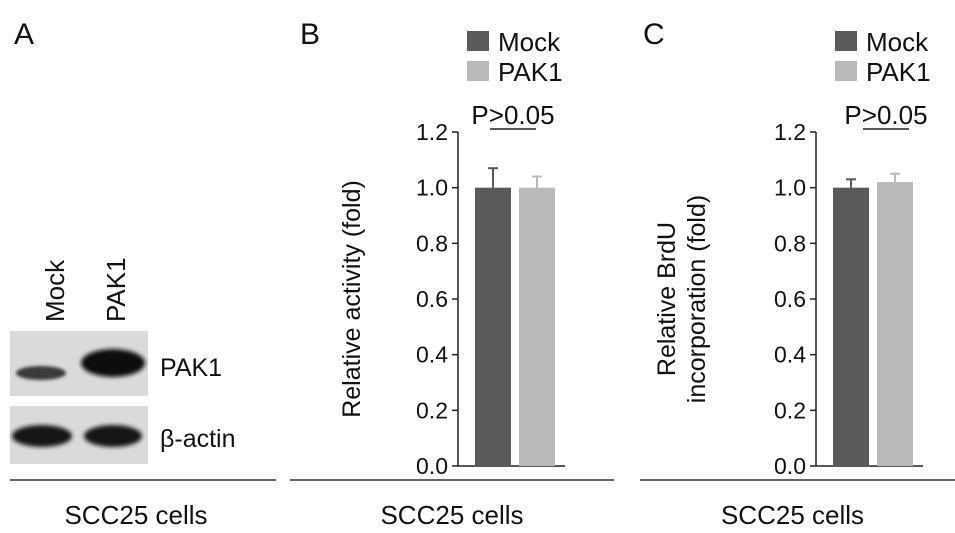 The image size is (955, 533). I want to click on band-mock-actin, so click(42, 436).